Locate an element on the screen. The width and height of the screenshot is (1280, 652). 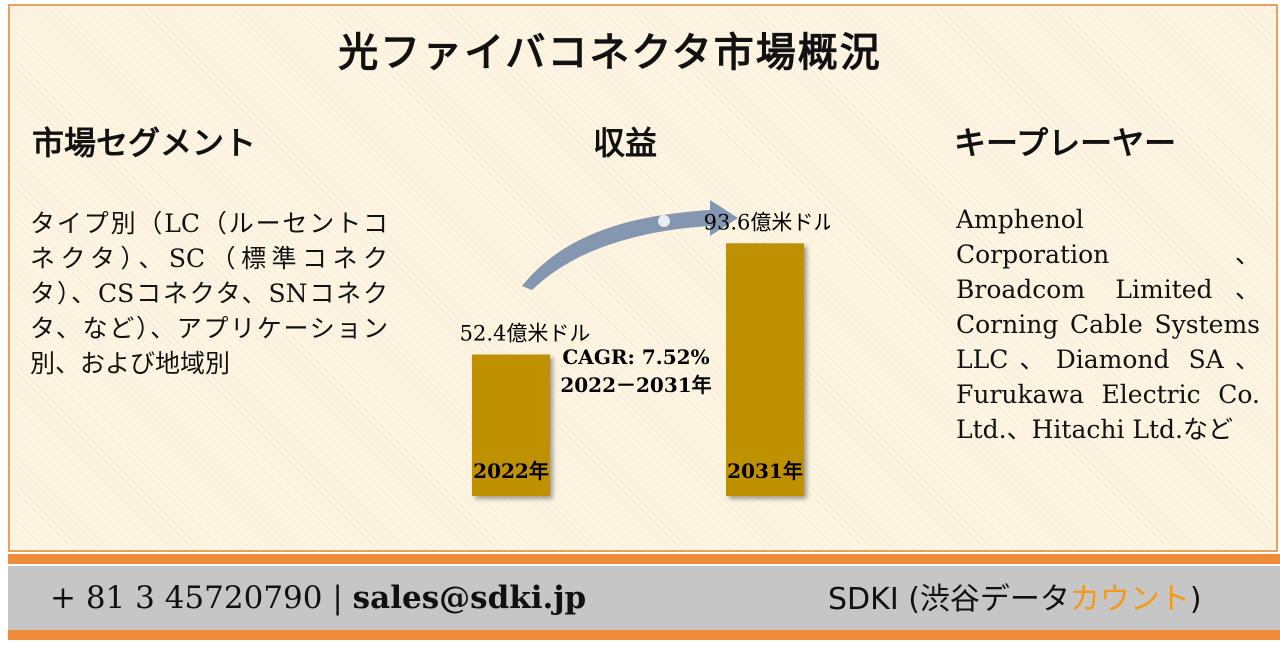
bar-2022年 is located at coordinates (511, 425).